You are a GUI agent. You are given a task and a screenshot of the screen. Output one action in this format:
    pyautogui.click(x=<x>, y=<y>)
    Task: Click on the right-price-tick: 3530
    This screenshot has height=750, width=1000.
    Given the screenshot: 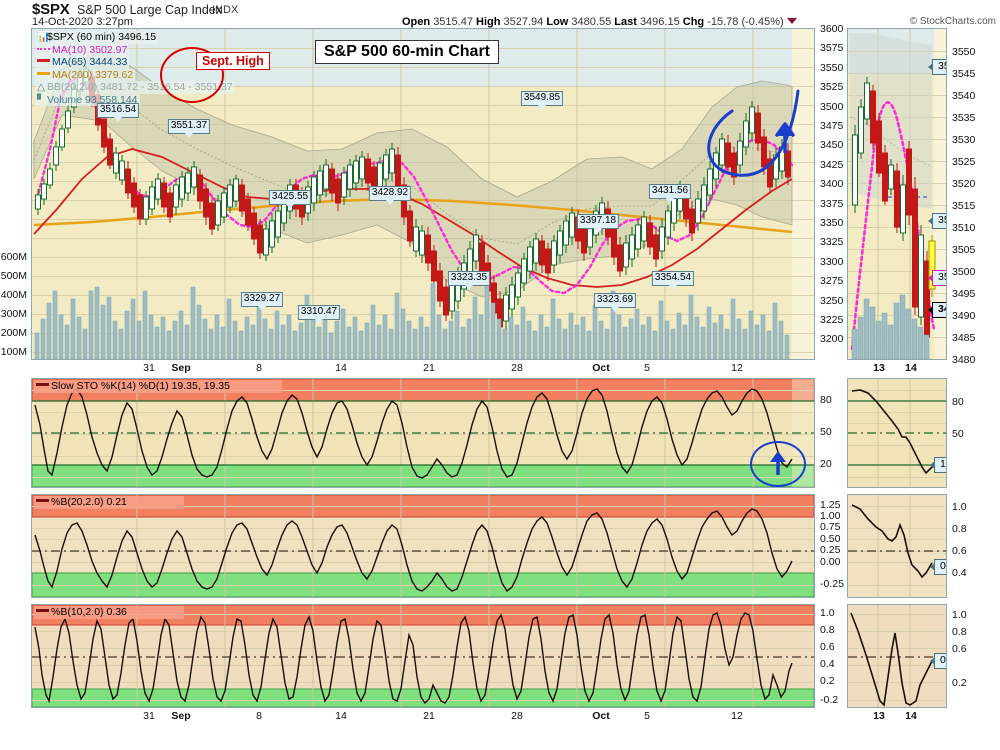 What is the action you would take?
    pyautogui.click(x=964, y=140)
    